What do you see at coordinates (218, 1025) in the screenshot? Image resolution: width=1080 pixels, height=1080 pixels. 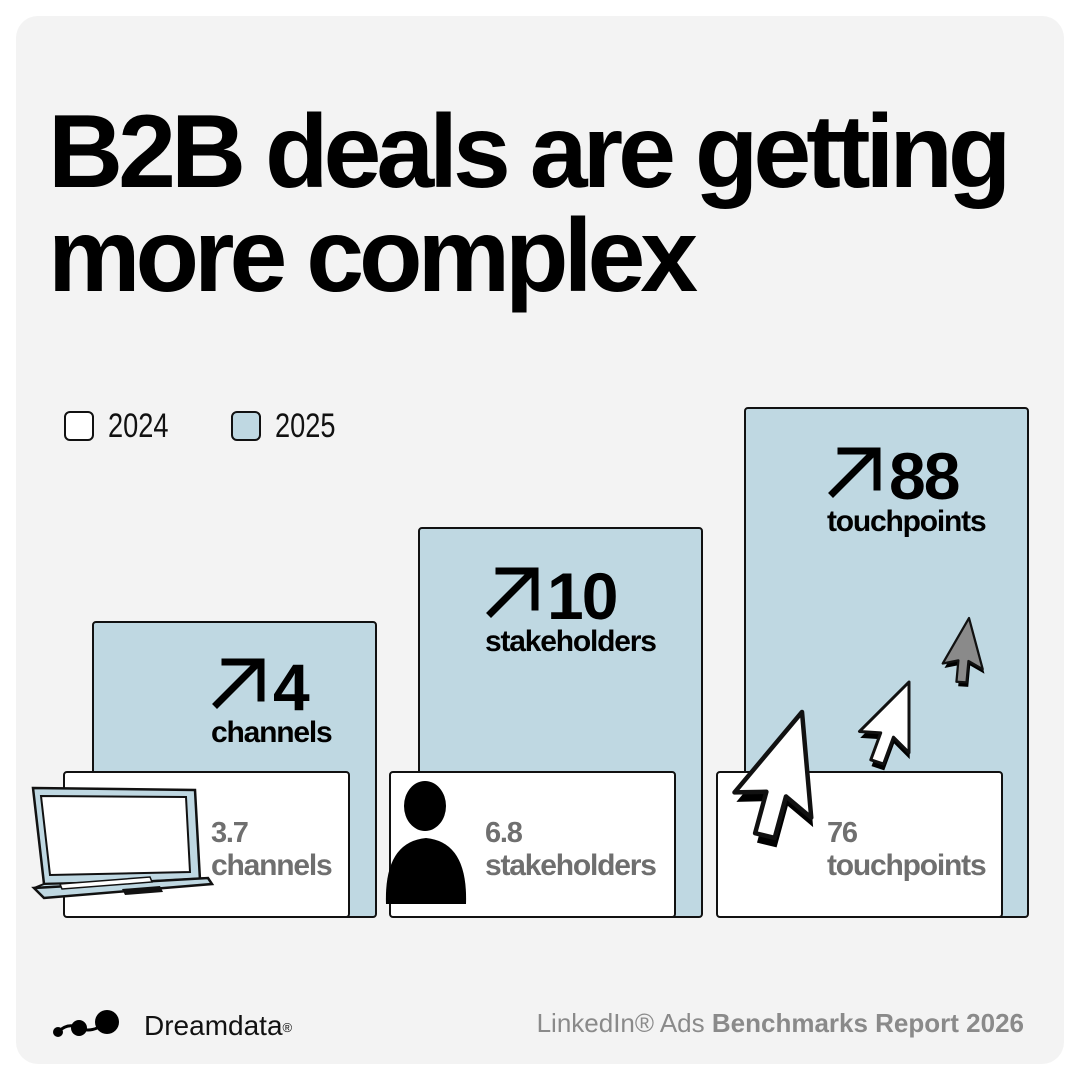 I see `brand-name: Dreamdata®` at bounding box center [218, 1025].